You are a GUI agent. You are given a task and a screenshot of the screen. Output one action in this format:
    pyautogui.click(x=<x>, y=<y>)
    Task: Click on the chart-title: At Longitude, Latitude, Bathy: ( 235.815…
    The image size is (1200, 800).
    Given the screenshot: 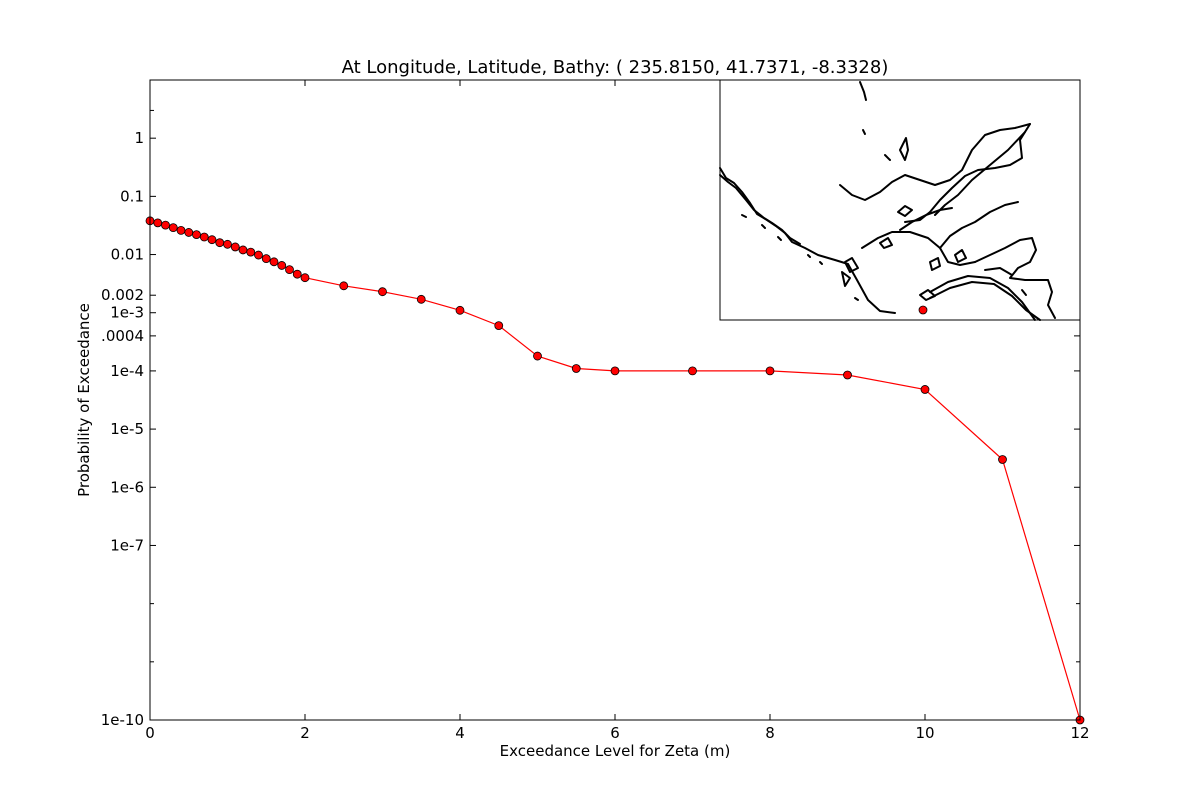 What is the action you would take?
    pyautogui.click(x=615, y=67)
    